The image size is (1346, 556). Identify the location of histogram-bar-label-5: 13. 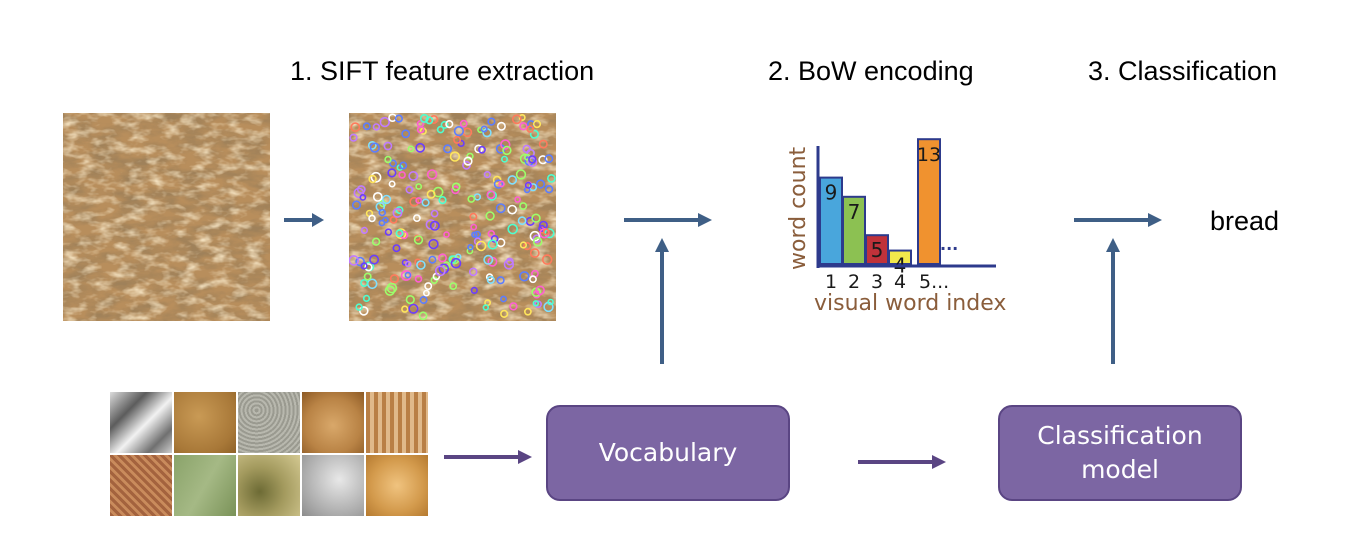
(929, 155).